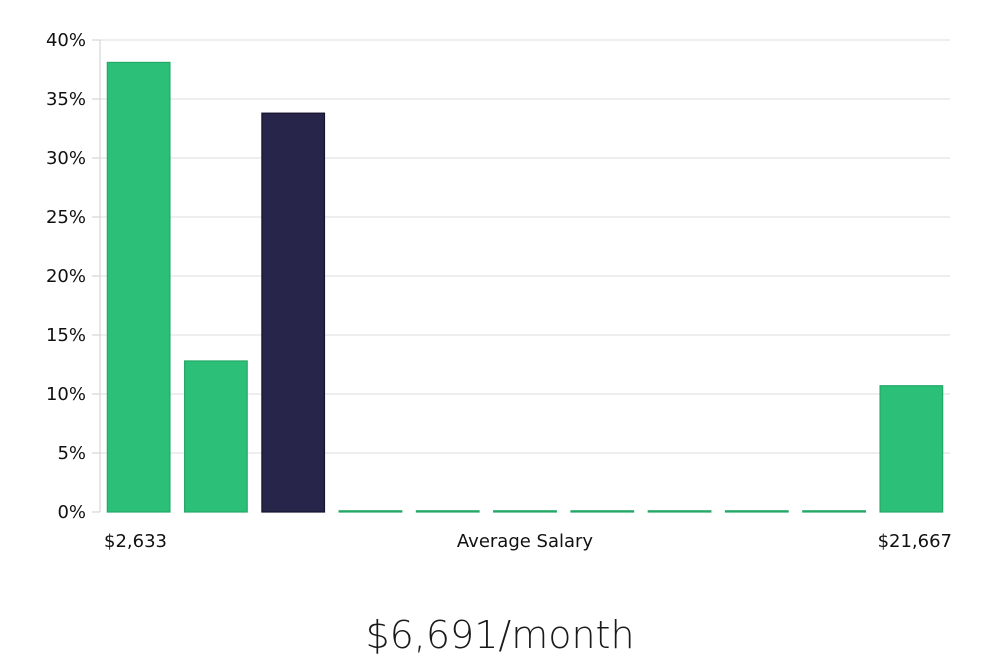  Describe the element at coordinates (66, 40) in the screenshot. I see `y-tick-label: 40%` at that location.